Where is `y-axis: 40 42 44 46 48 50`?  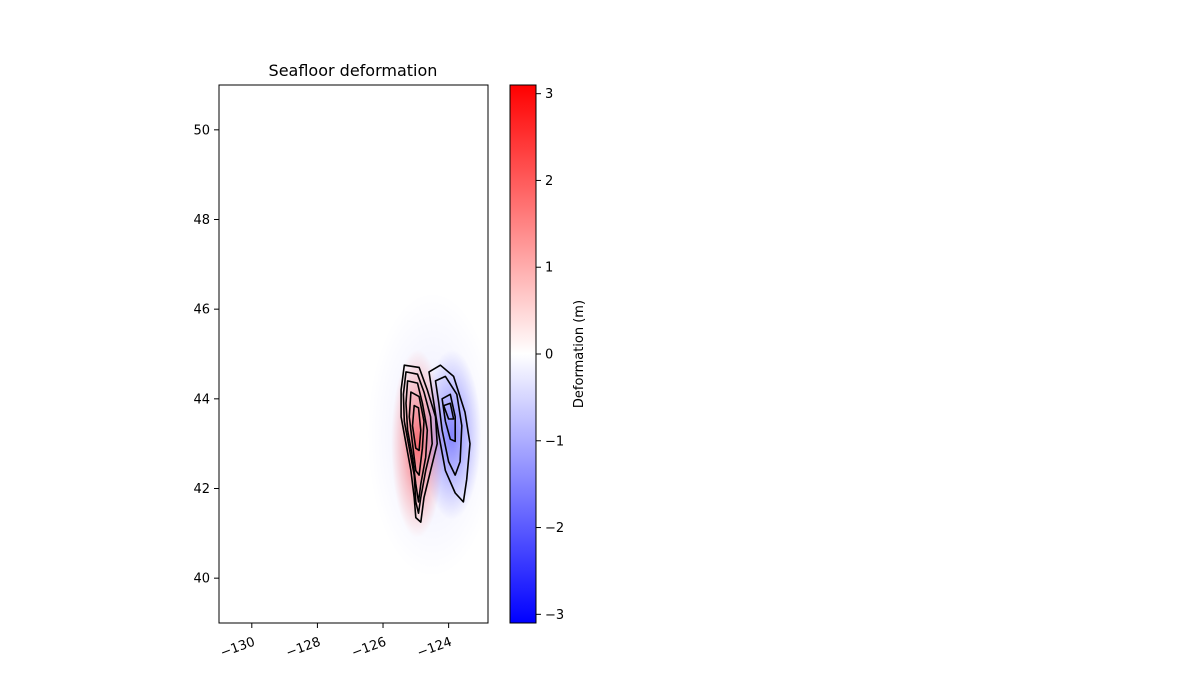
y-axis: 40 42 44 46 48 50 is located at coordinates (206, 355).